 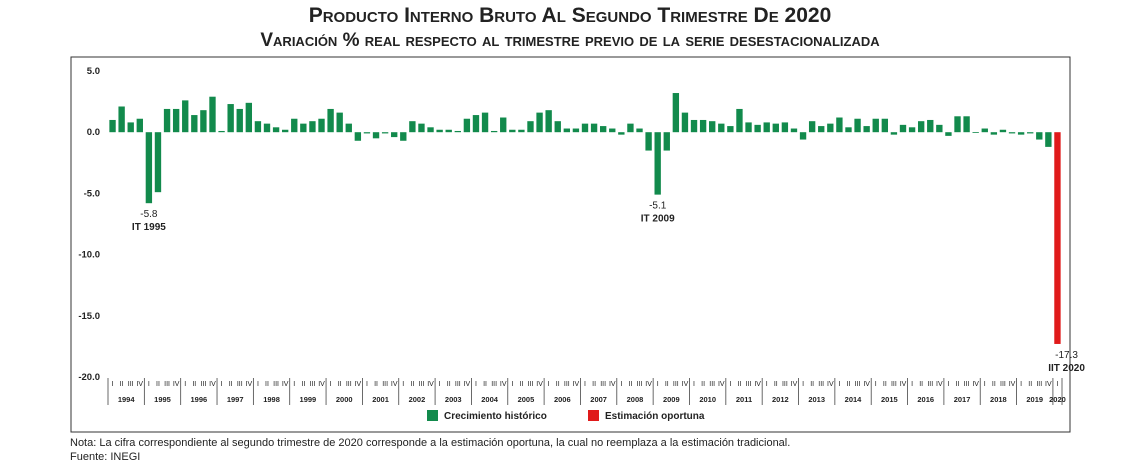 What do you see at coordinates (490, 399) in the screenshot?
I see `year-label: 2004` at bounding box center [490, 399].